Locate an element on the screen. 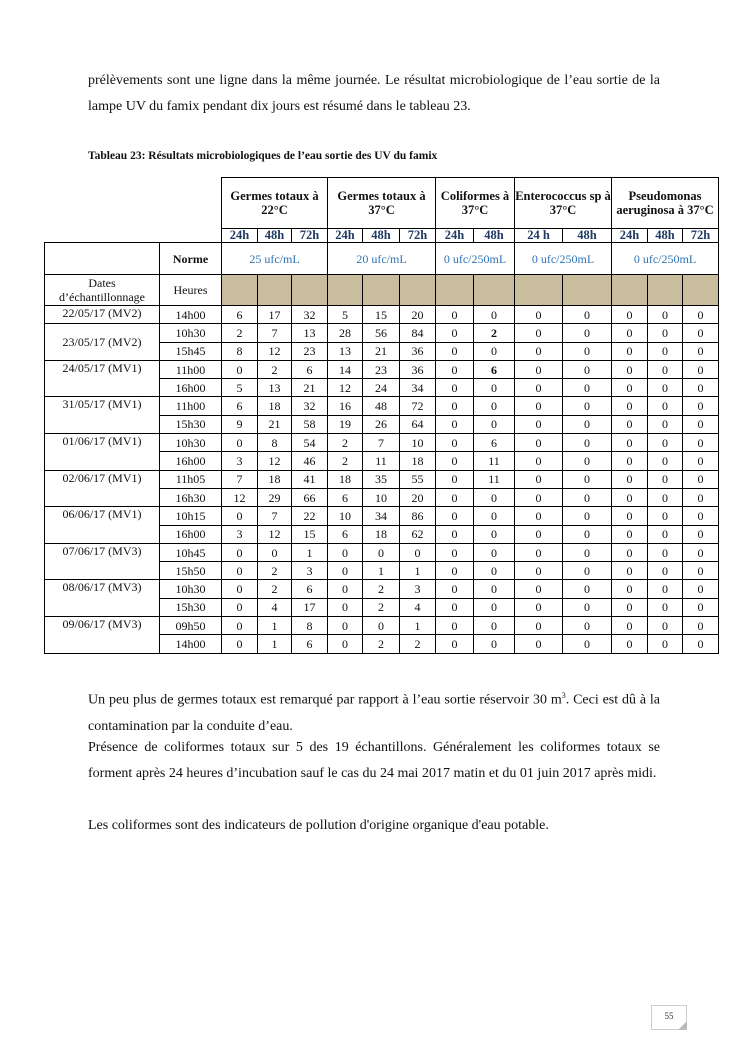  incubation-header: 72h is located at coordinates (700, 235).